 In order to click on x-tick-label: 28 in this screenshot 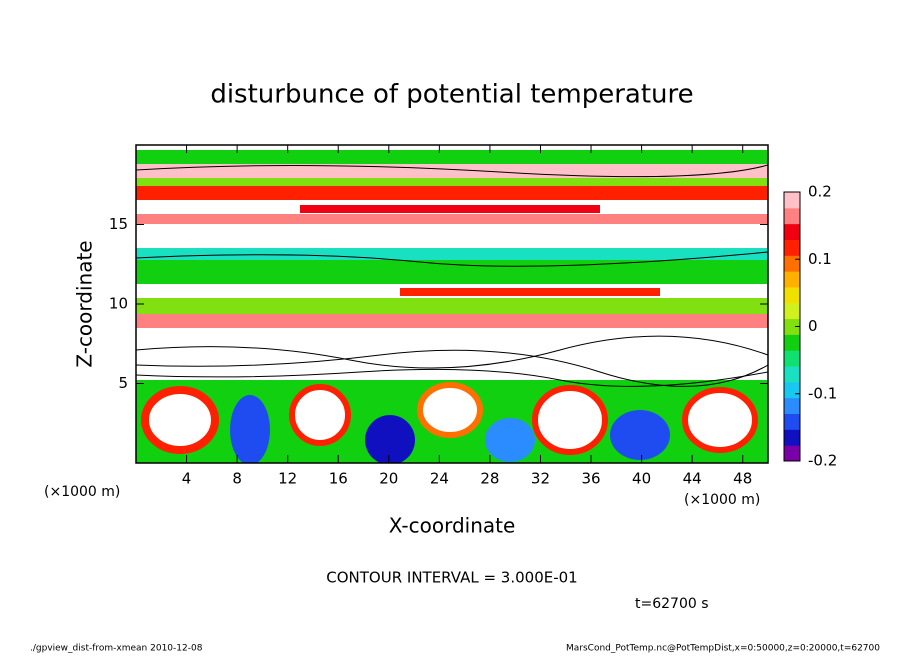, I will do `click(489, 479)`.